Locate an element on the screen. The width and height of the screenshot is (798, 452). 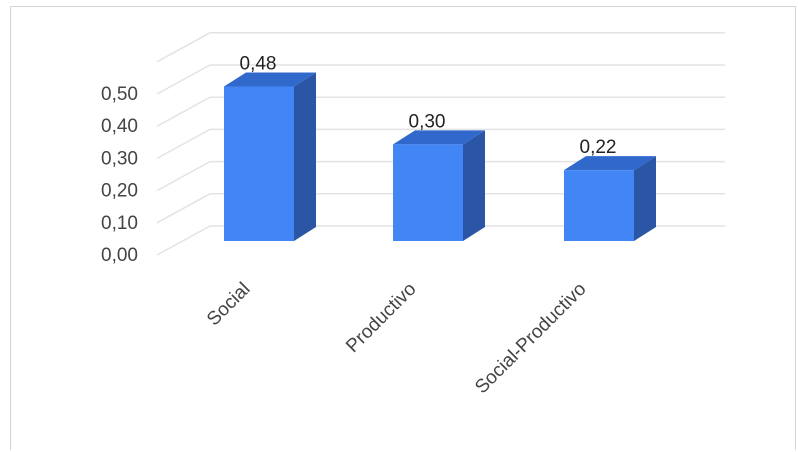
y-tick-label: 0,20 is located at coordinates (119, 191).